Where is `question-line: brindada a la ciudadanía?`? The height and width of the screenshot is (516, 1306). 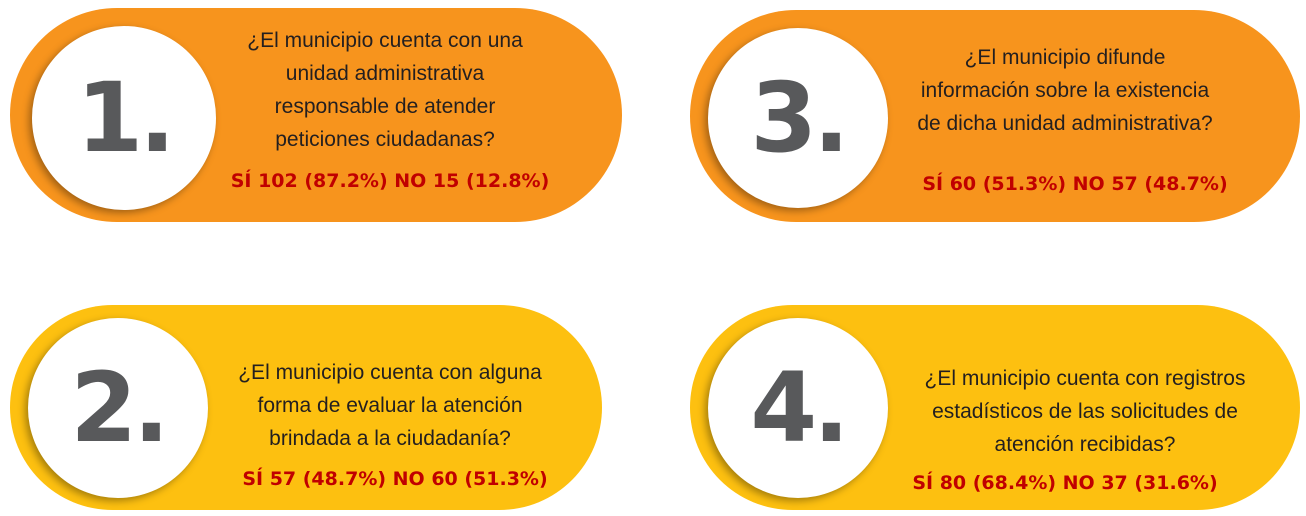 question-line: brindada a la ciudadanía? is located at coordinates (390, 438).